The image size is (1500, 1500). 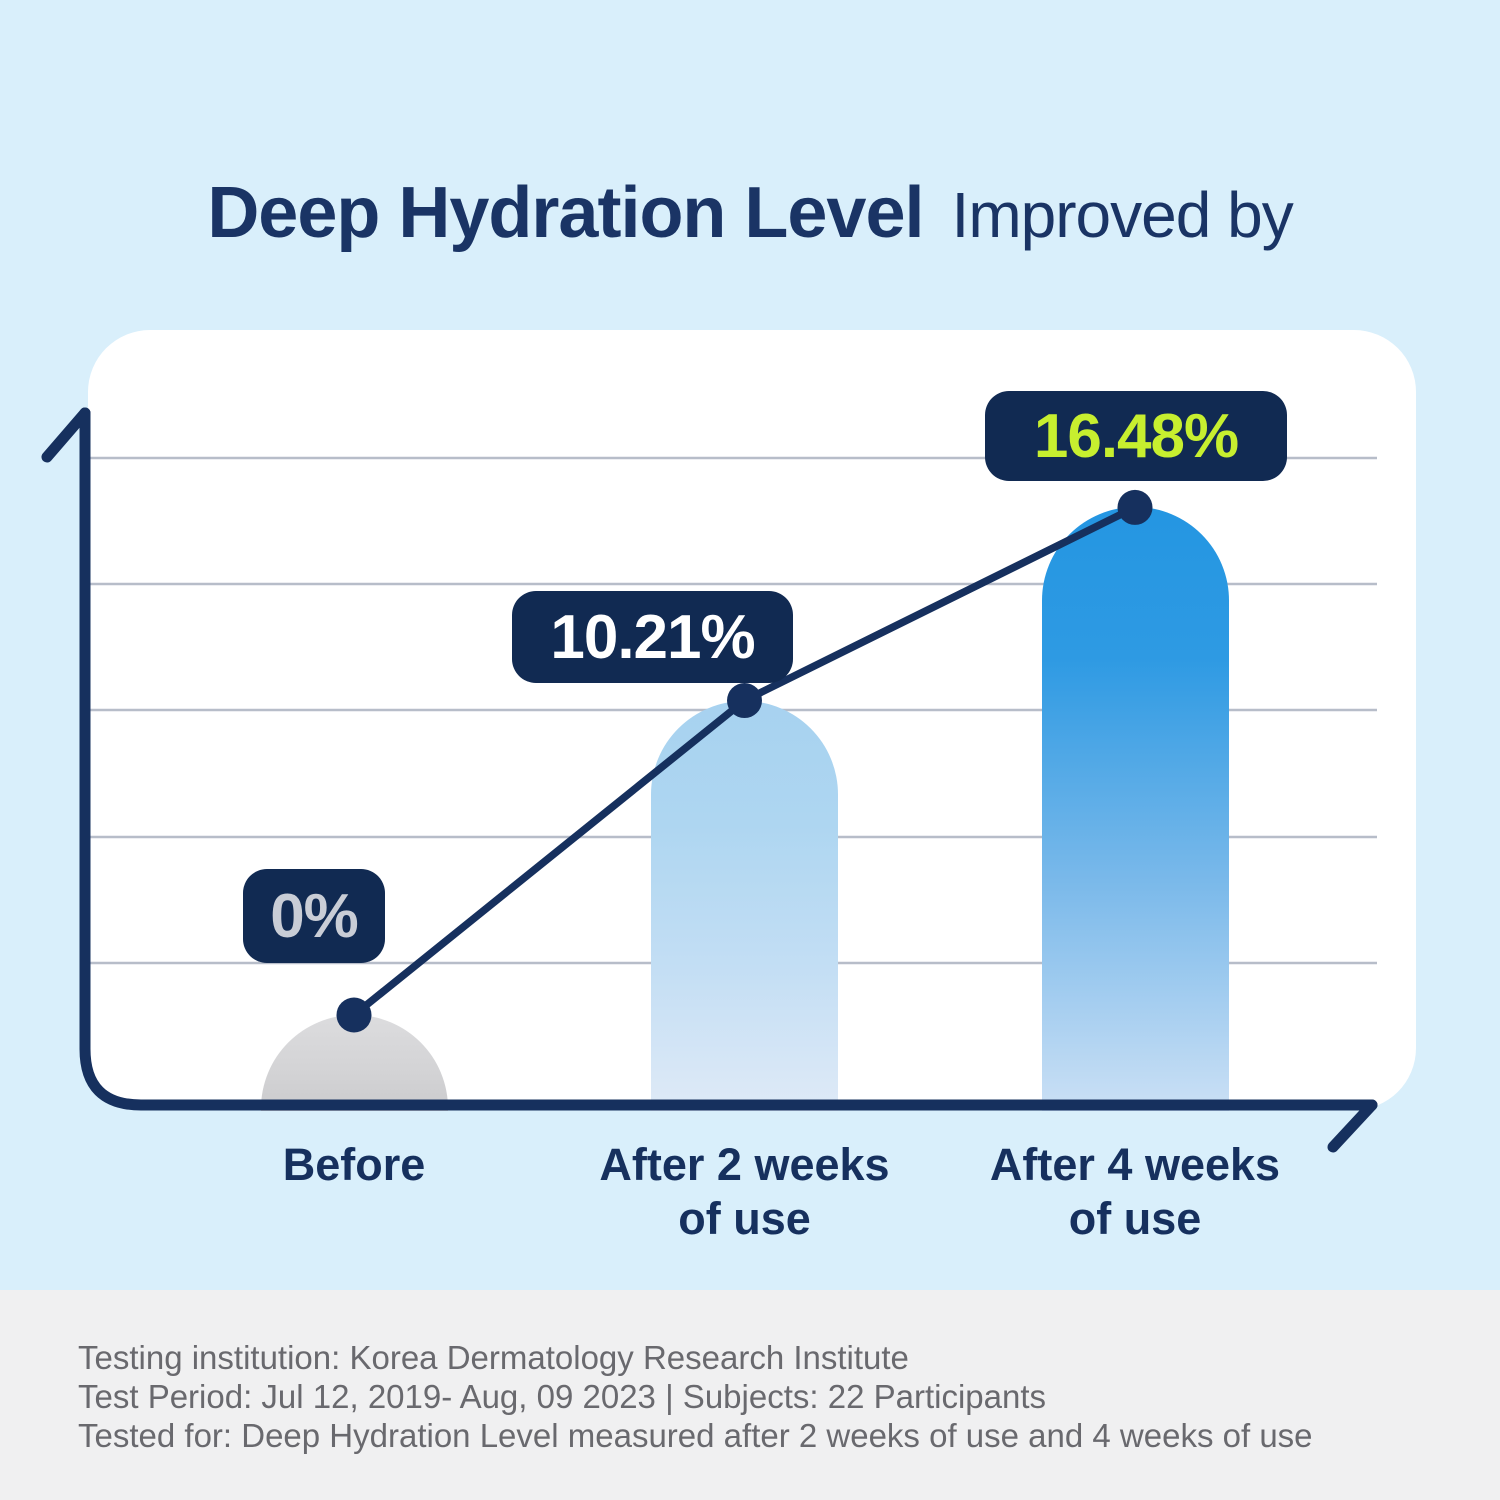 What do you see at coordinates (354, 1164) in the screenshot?
I see `category-label-before: Before` at bounding box center [354, 1164].